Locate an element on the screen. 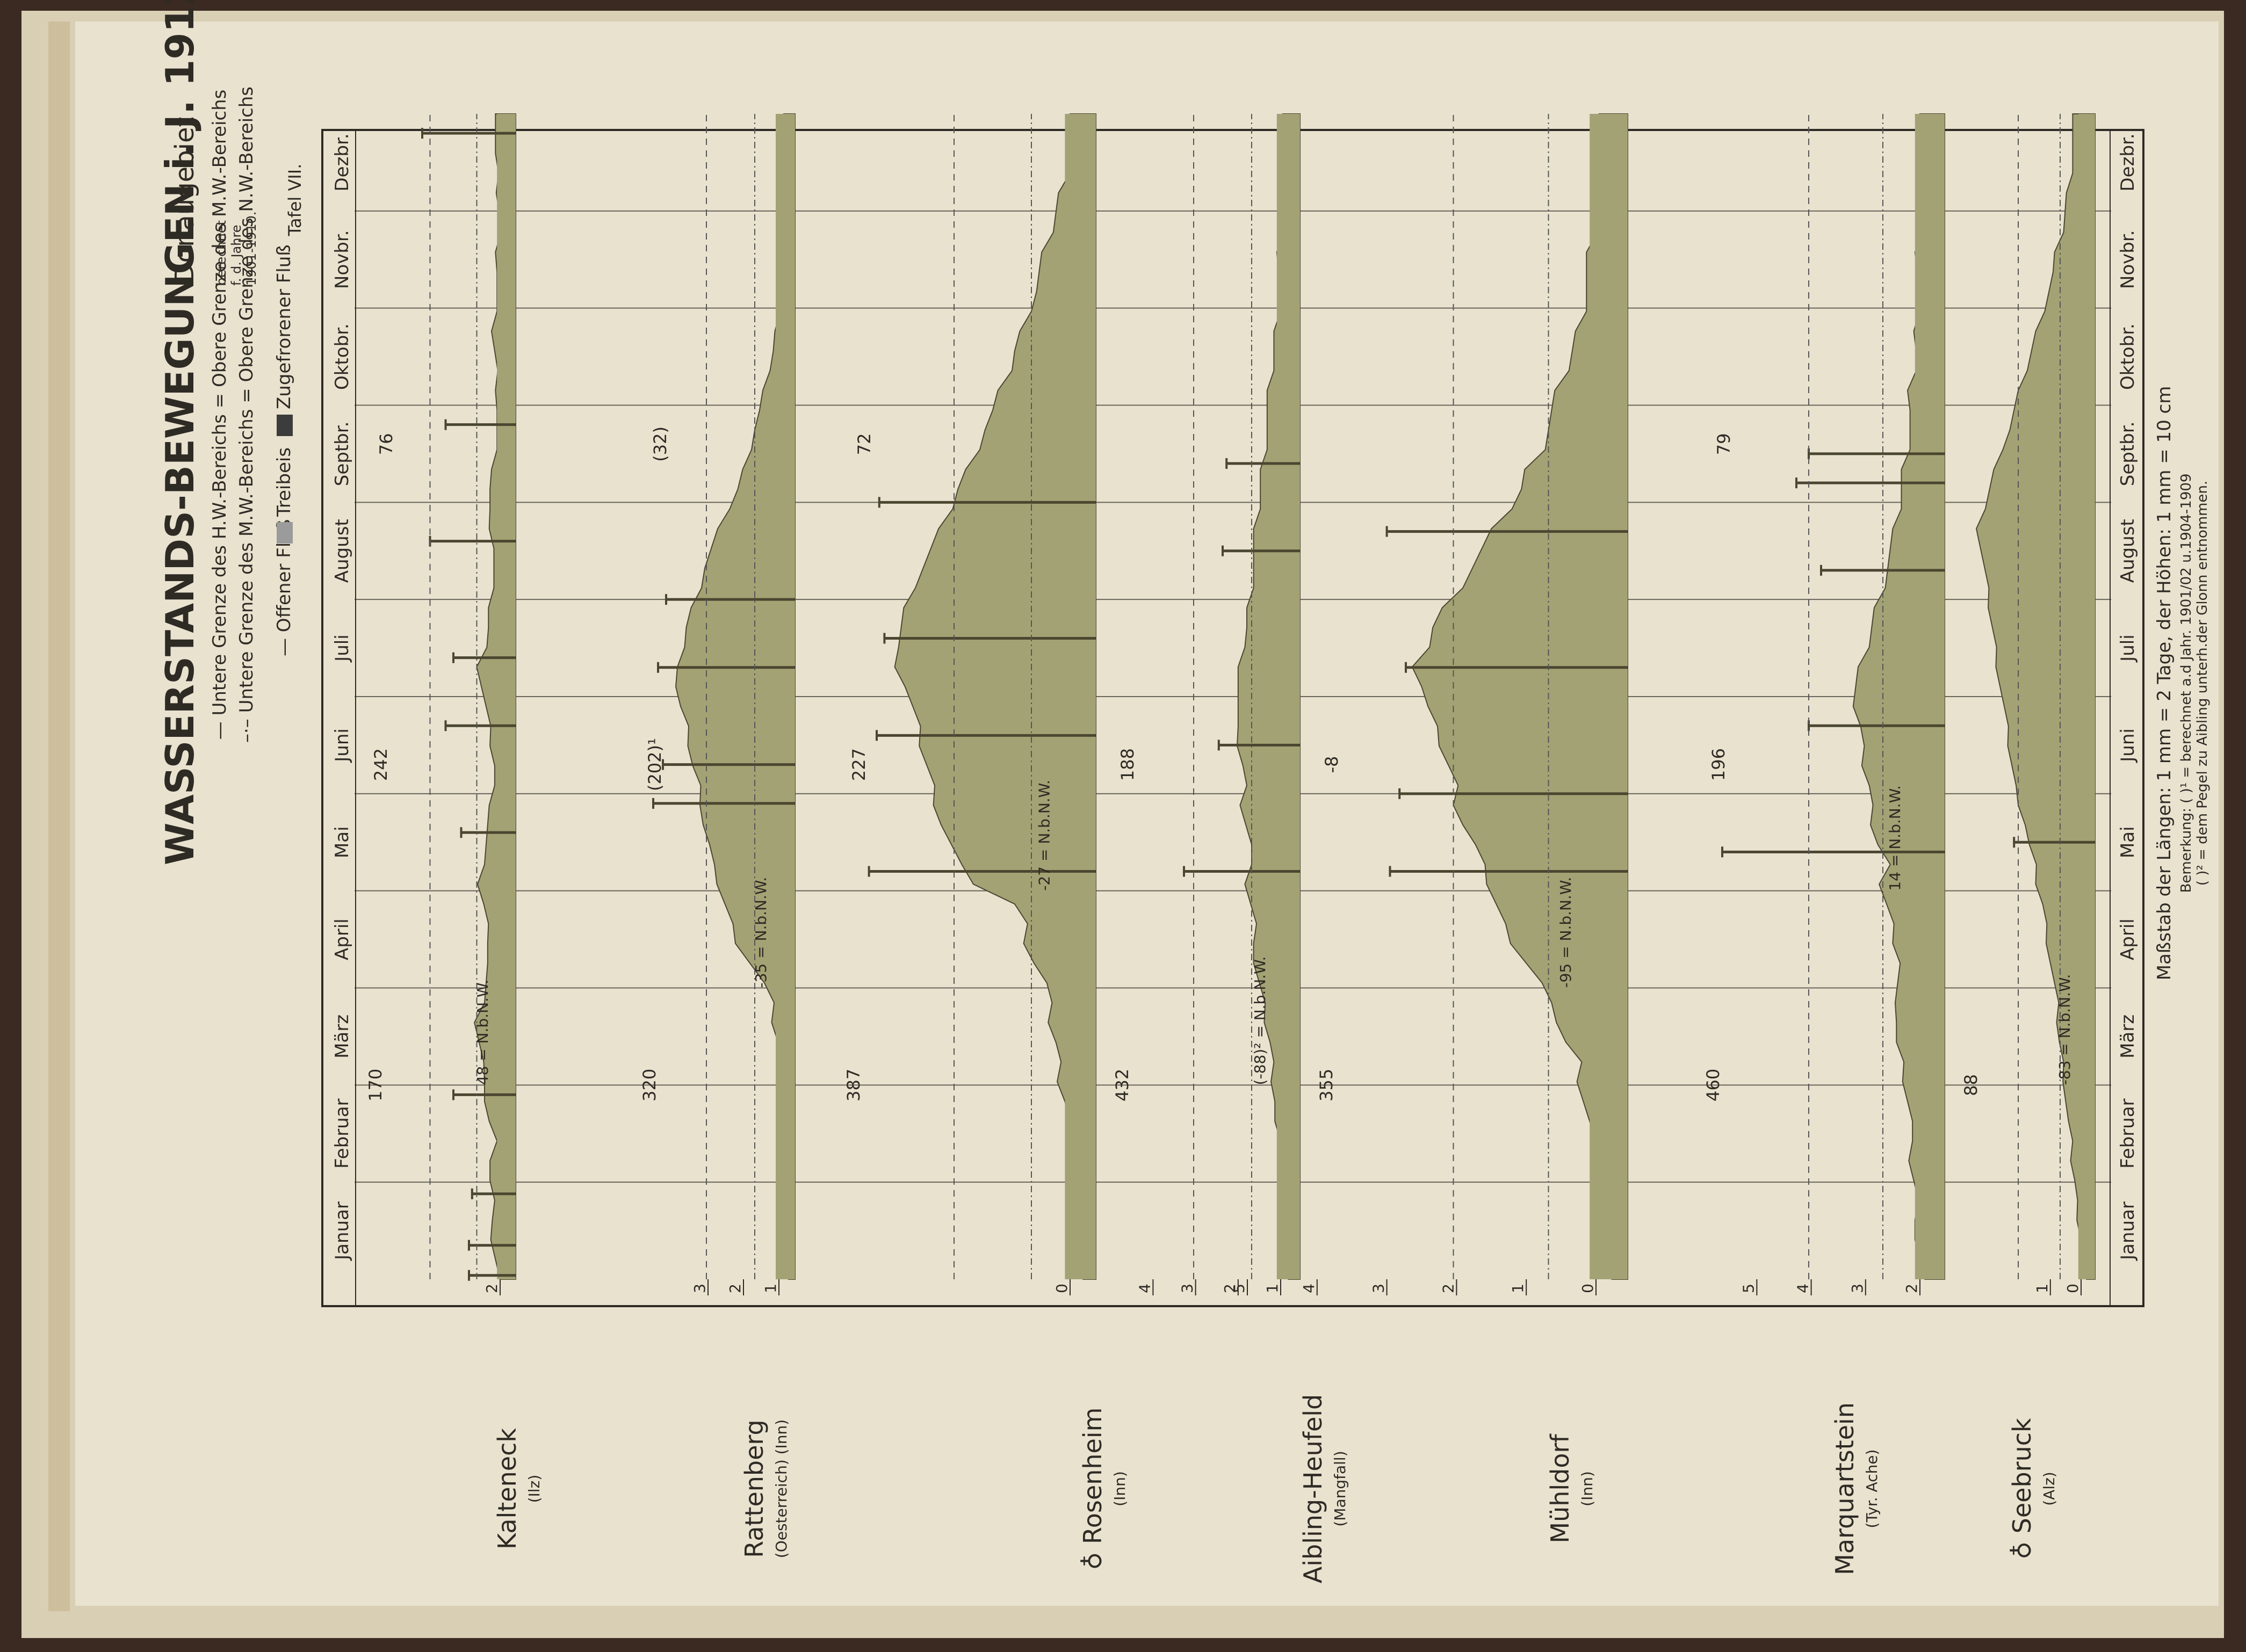 This screenshot has height=1652, width=2246. river-name: (Tyr. Ache) is located at coordinates (1872, 1489).